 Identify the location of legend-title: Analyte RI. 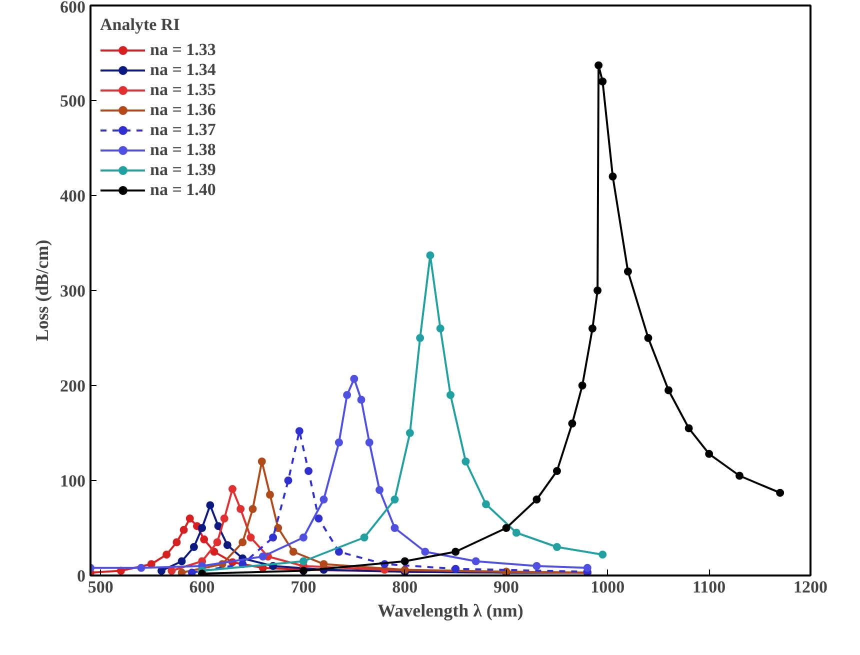
(140, 25).